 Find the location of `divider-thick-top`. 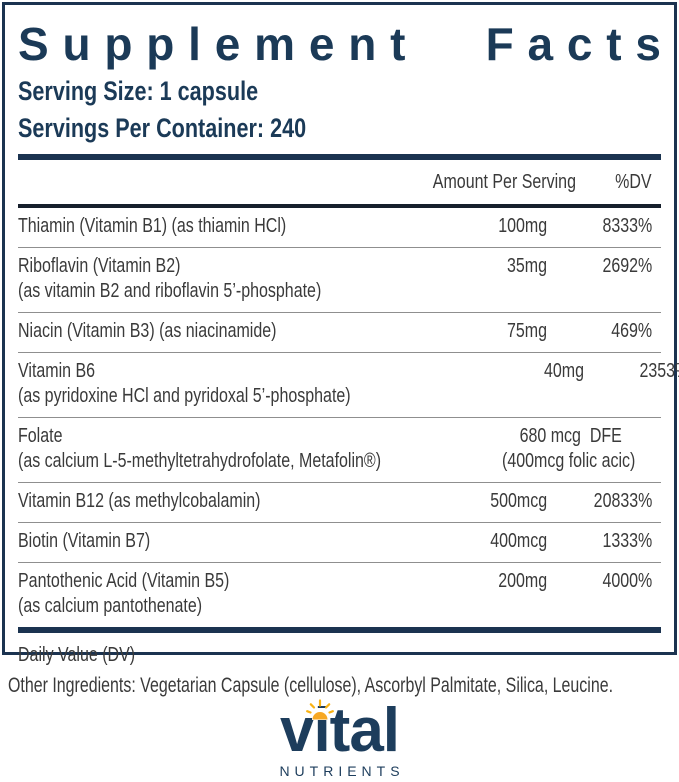

divider-thick-top is located at coordinates (339, 157).